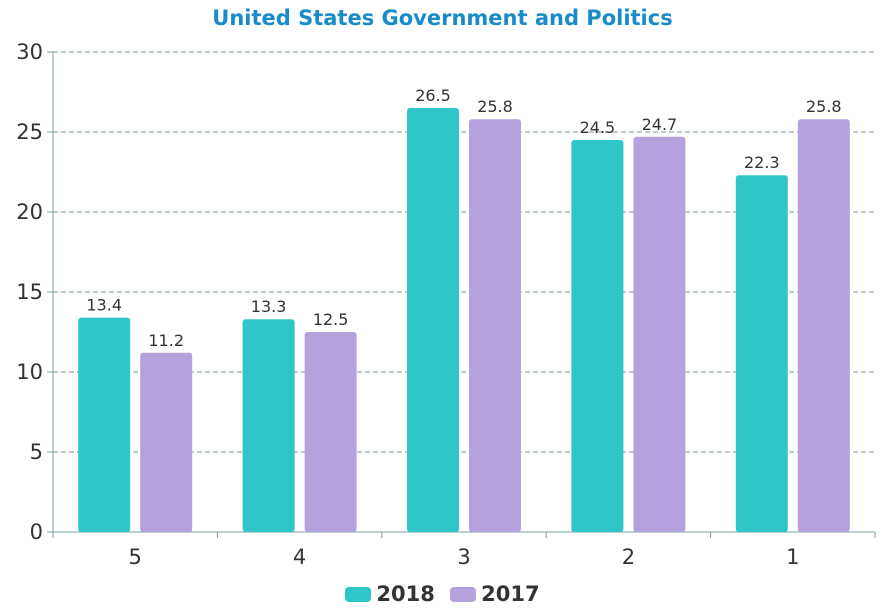  I want to click on legend-item-2018: 2018, so click(390, 594).